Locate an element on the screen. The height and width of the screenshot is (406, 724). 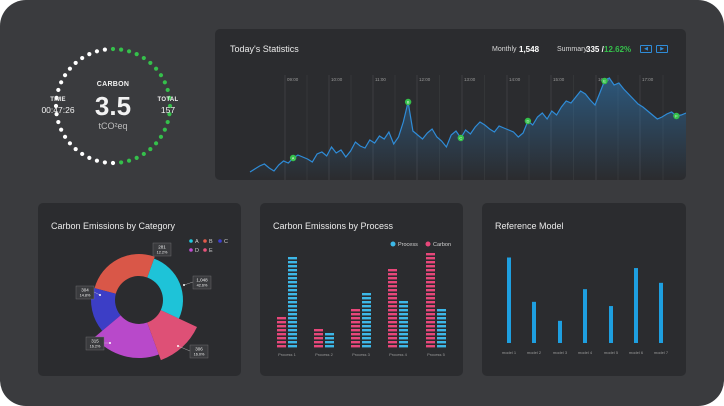
callout-value: 1,048 is located at coordinates (202, 280).